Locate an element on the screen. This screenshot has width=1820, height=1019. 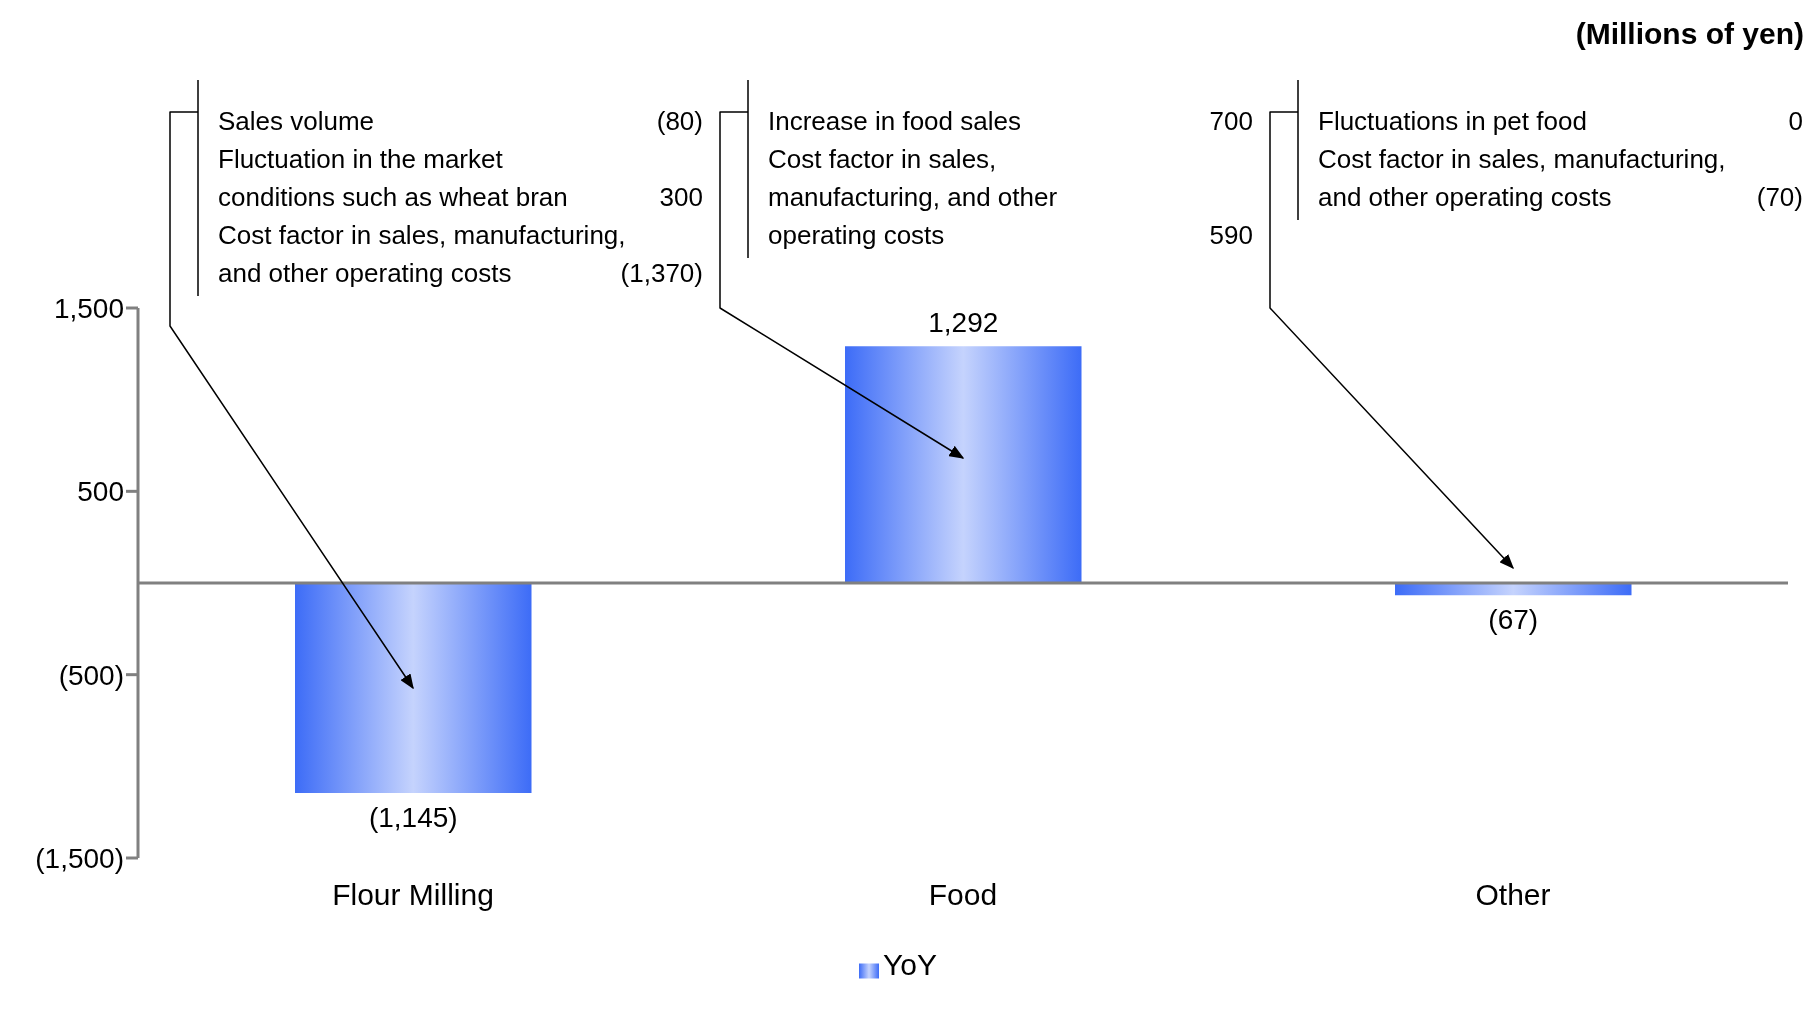
text: 700 is located at coordinates (1231, 121).